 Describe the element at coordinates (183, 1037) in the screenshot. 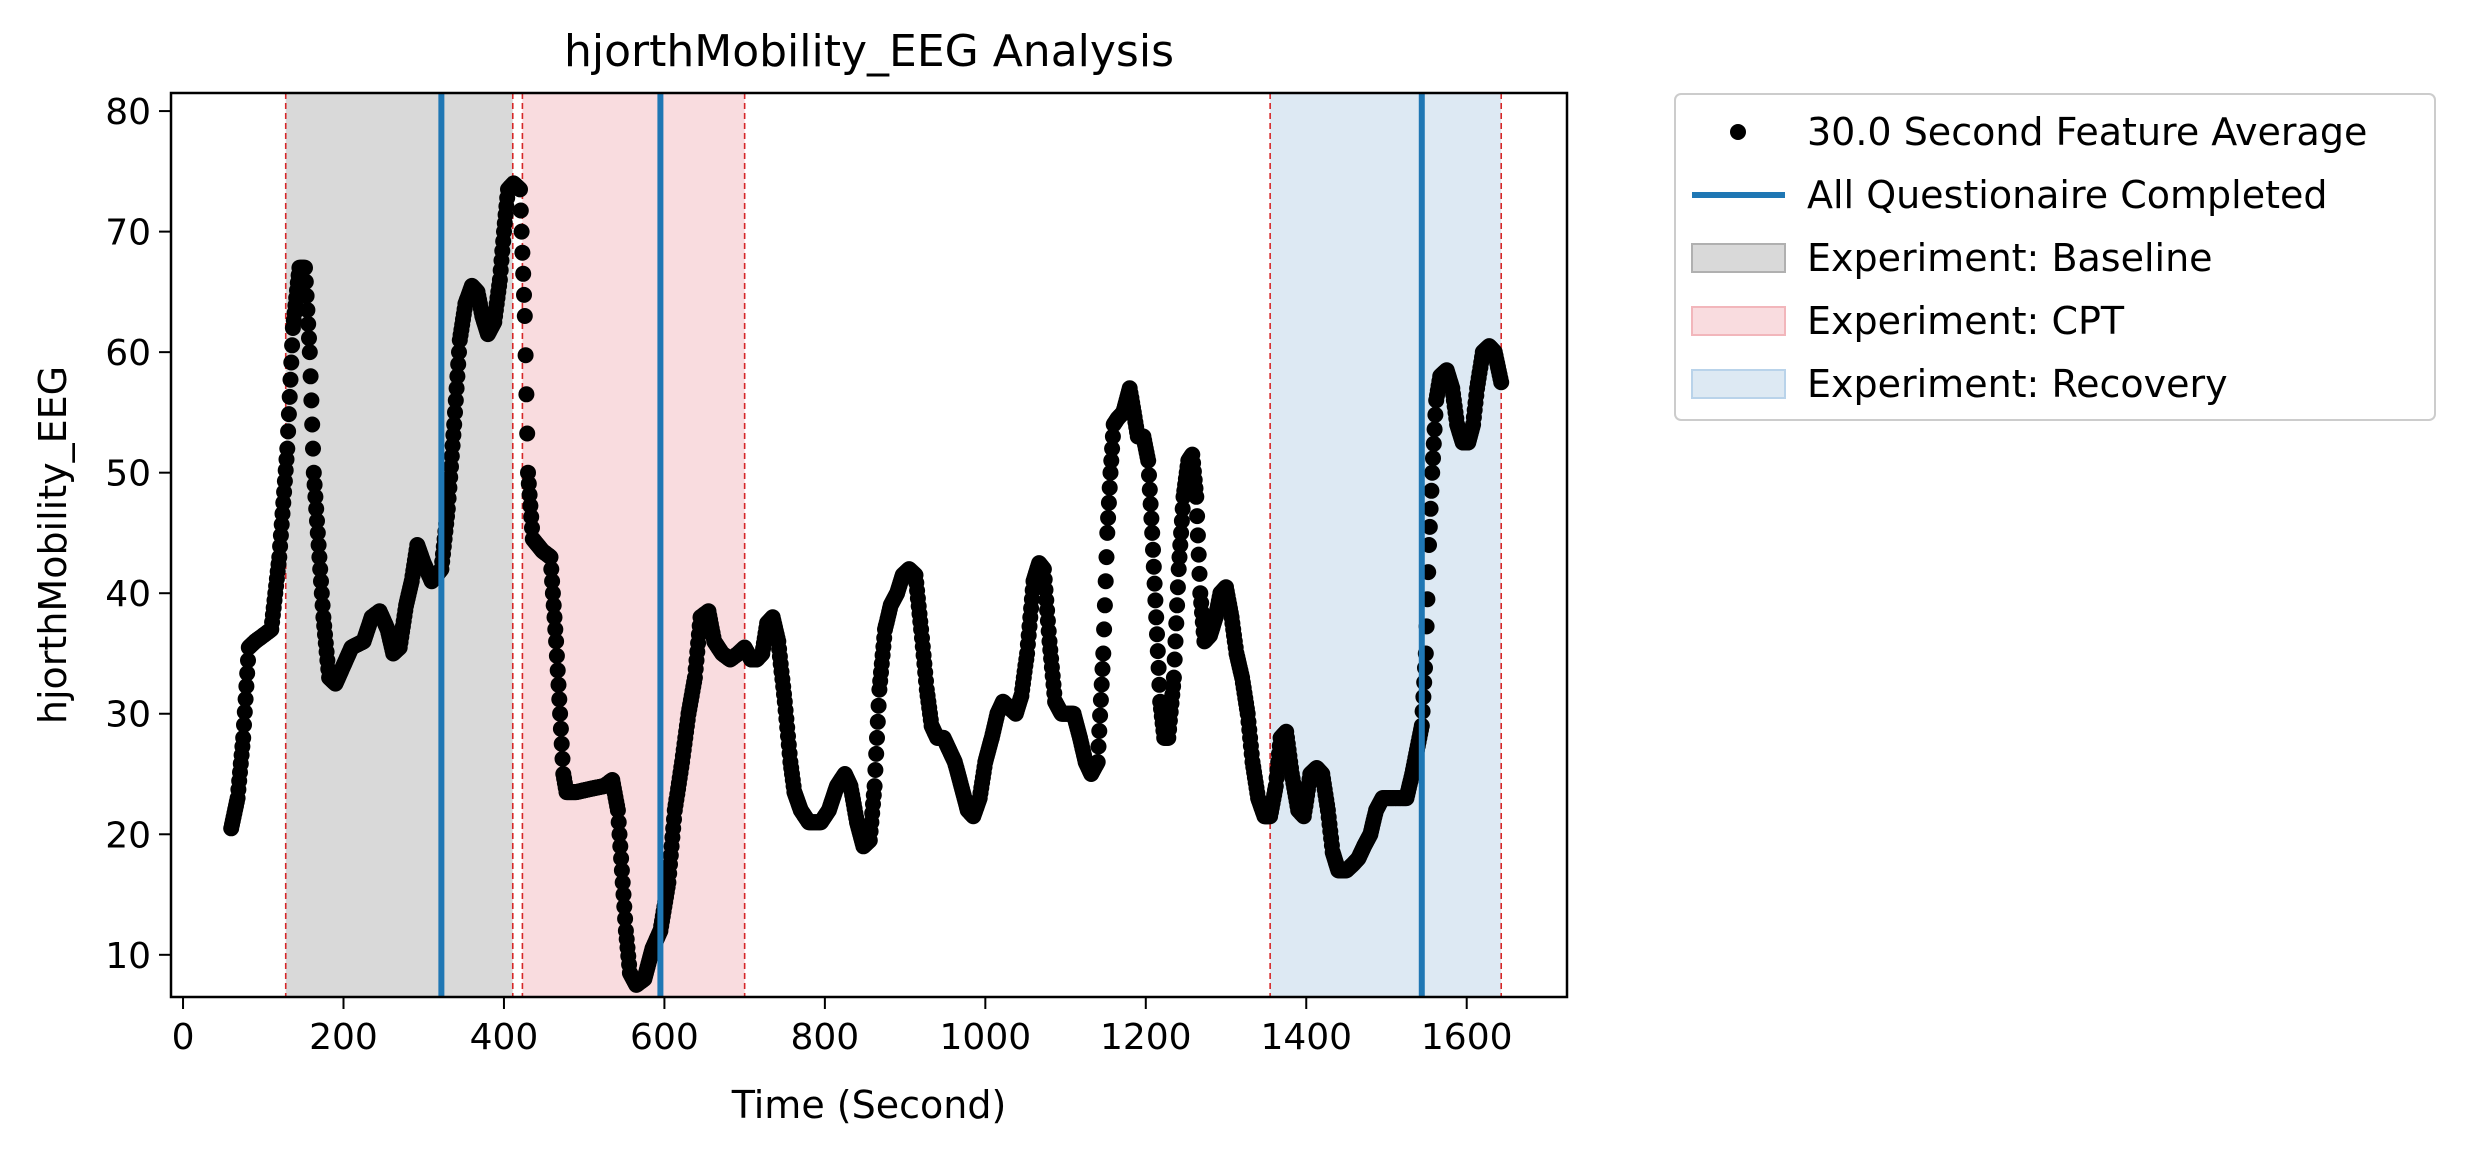

I see `x-tick-label: 0` at that location.